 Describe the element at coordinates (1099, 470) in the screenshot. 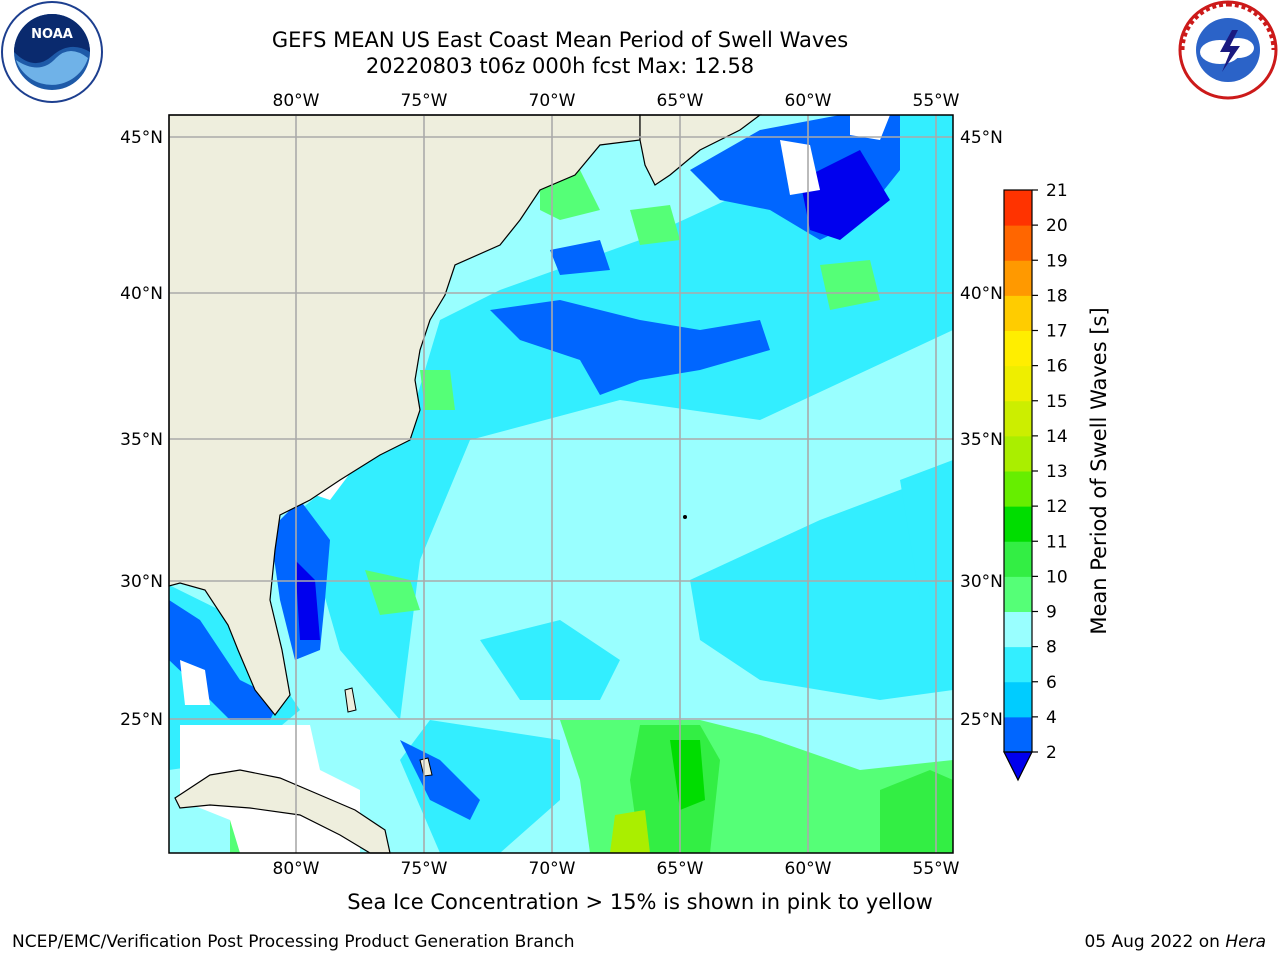

I see `colorbar-label: Mean Period of Swell Waves [s]` at that location.